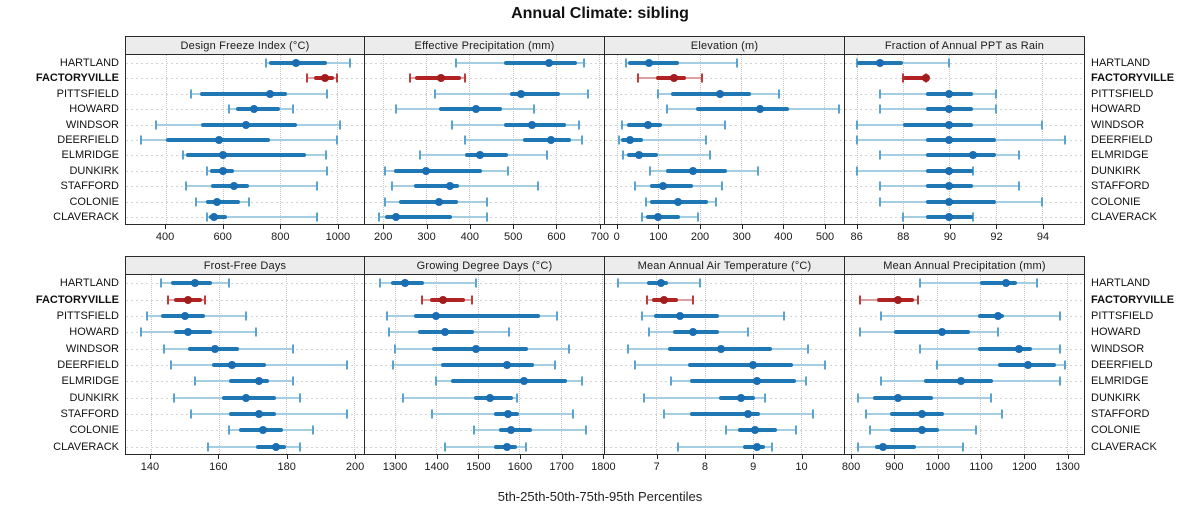 This screenshot has height=525, width=1200. What do you see at coordinates (965, 365) in the screenshot?
I see `panel-plot-mean-annual-precipitation-mm` at bounding box center [965, 365].